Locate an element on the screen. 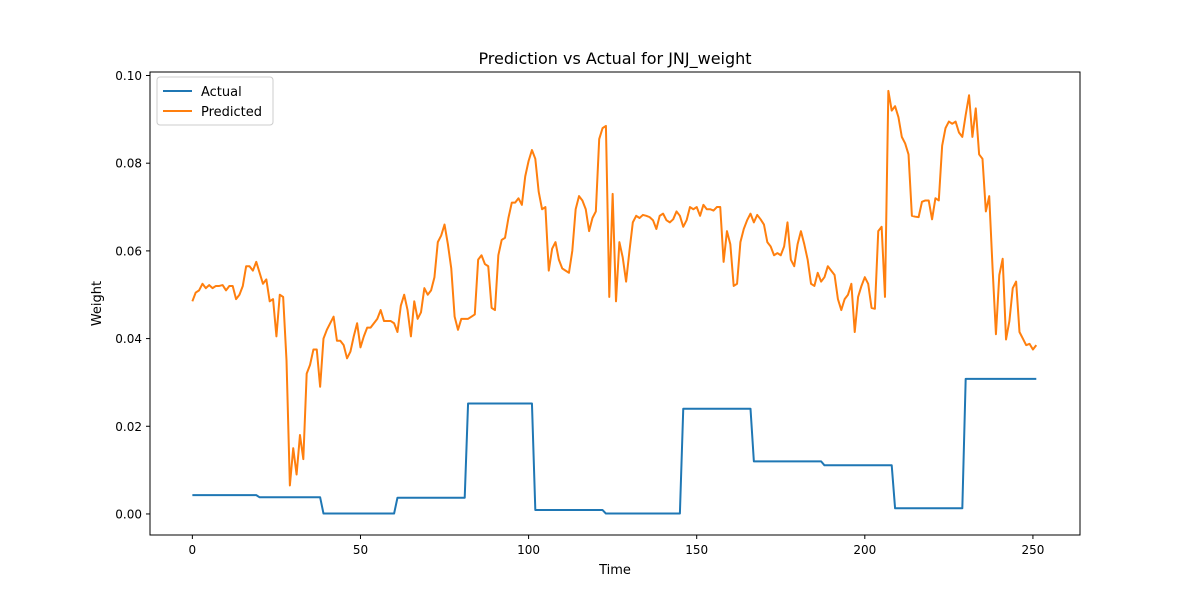 This screenshot has height=600, width=1200. y-axis: 0.00 0.02 0.04 0.06 0.08 0.10 is located at coordinates (132, 295).